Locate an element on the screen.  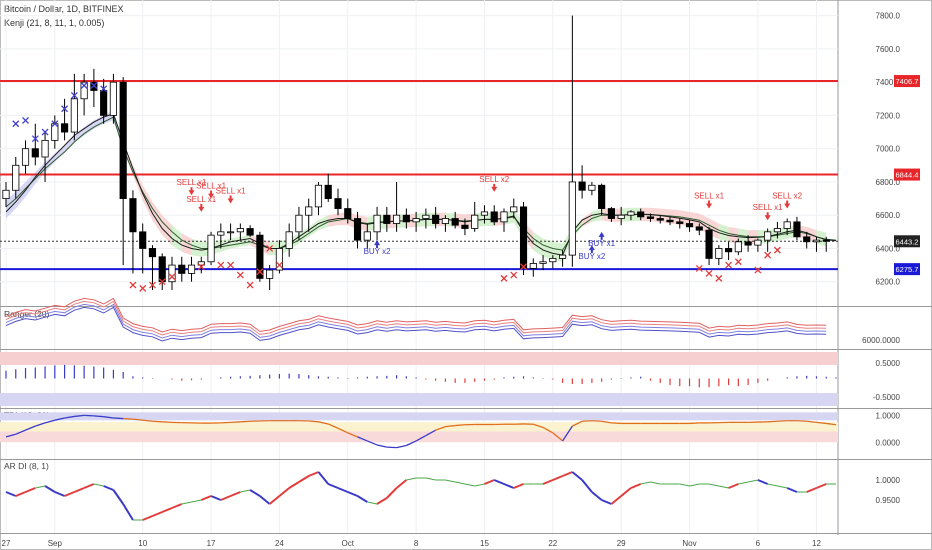
buy-signal-label: BUY x1 is located at coordinates (602, 243).